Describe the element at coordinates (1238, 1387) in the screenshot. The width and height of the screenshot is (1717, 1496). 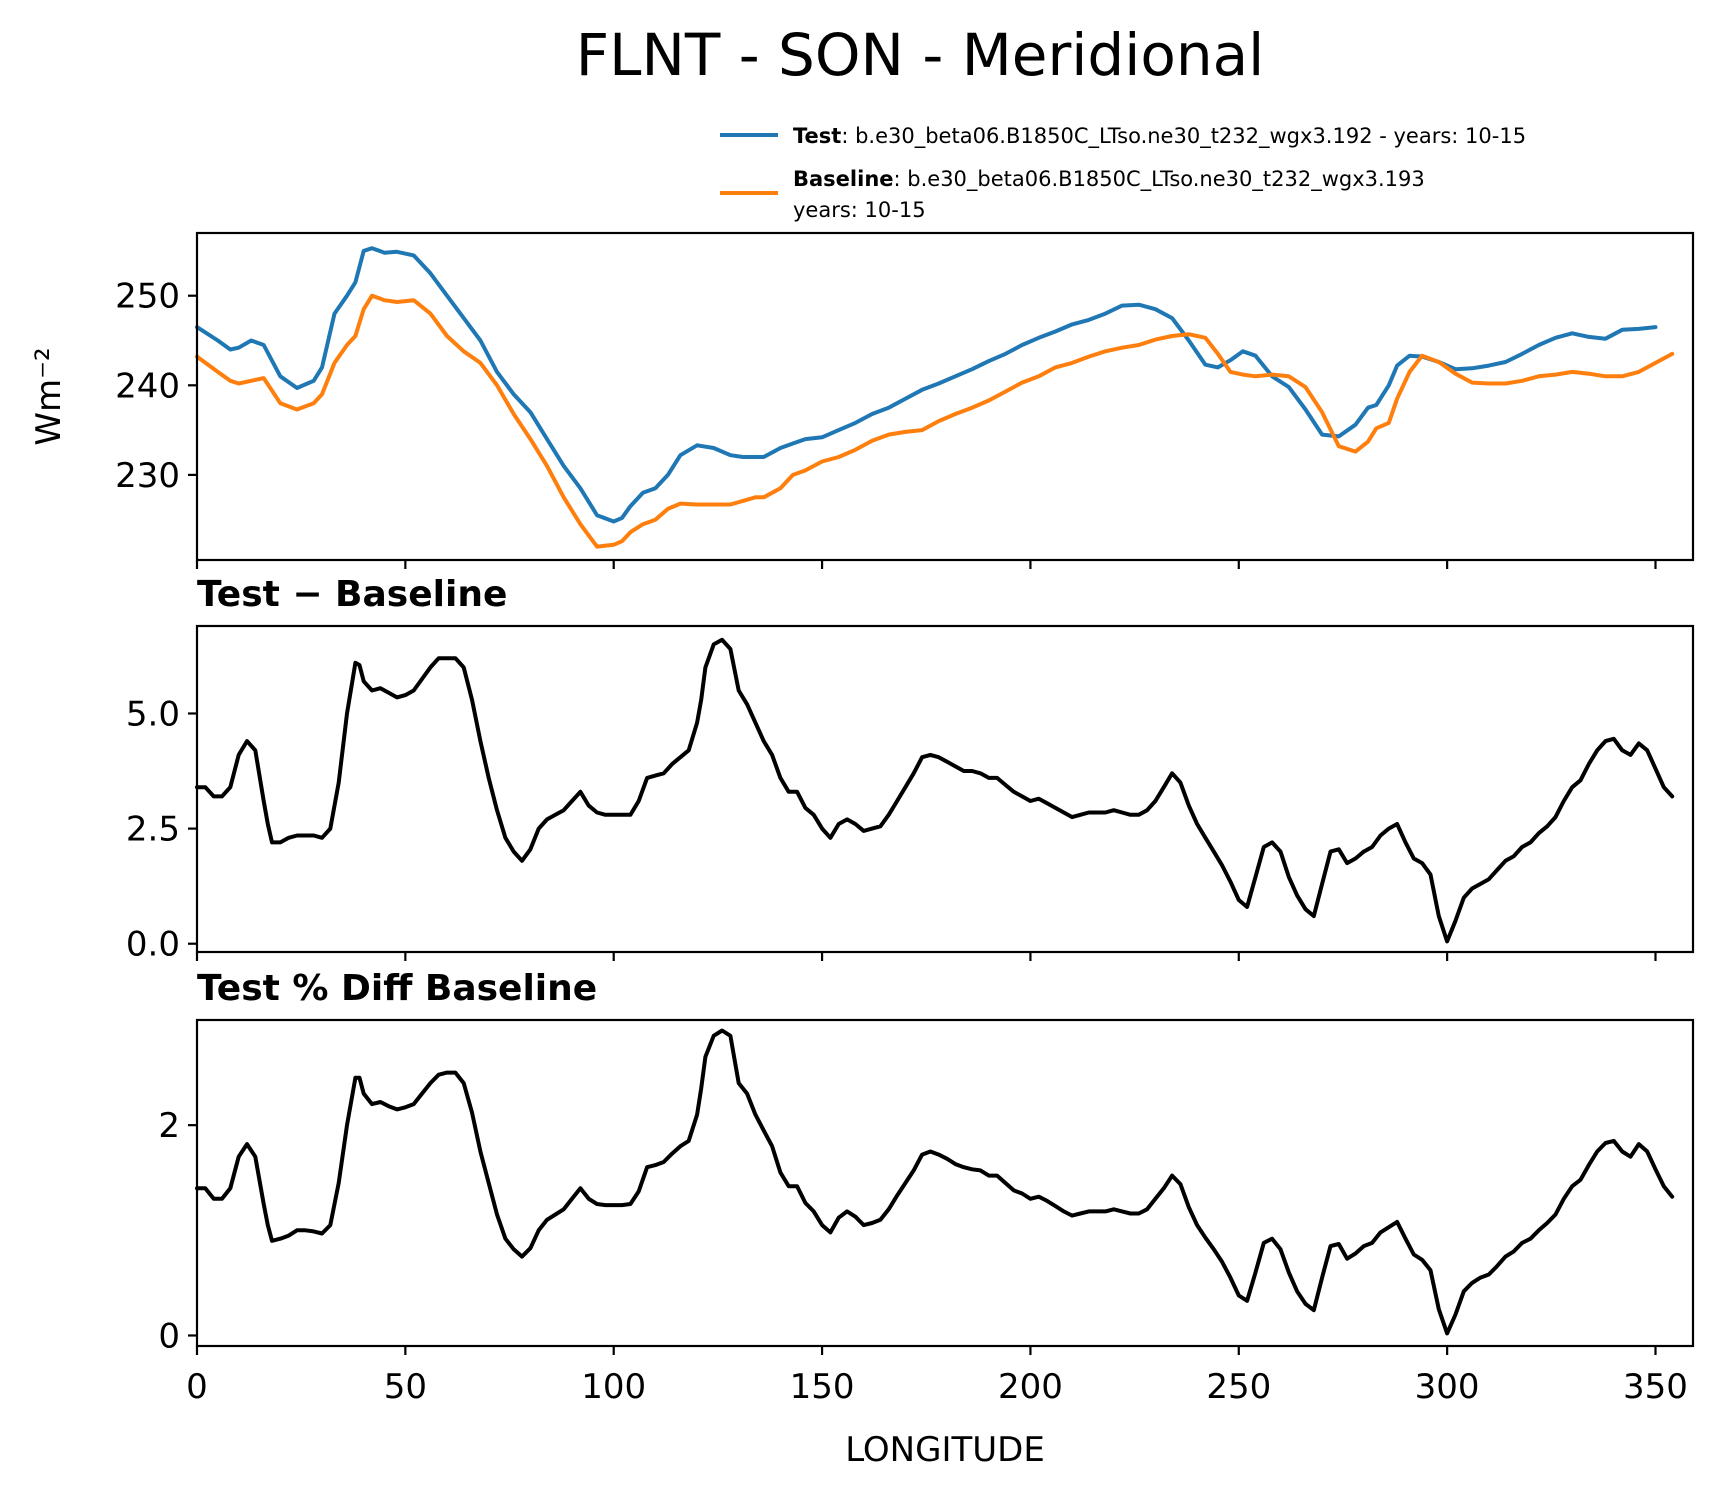
I see `x-tick-label: 250` at that location.